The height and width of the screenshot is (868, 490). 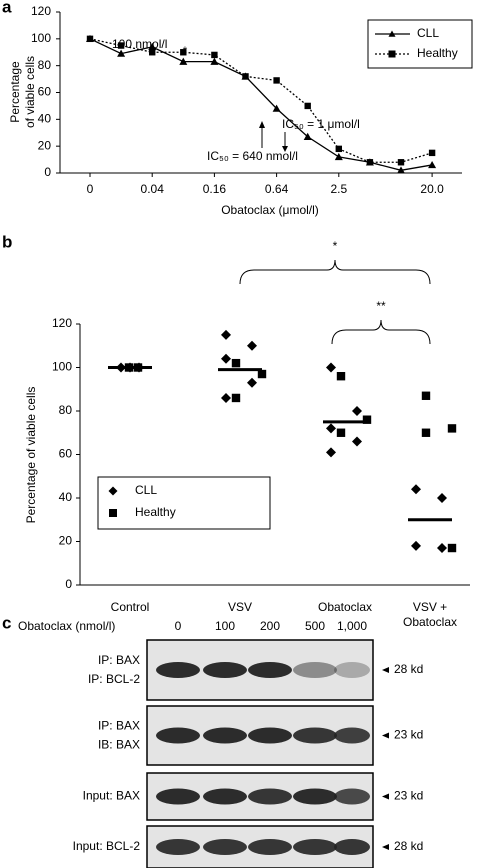 I want to click on x-tick-label: VSV, so click(x=239, y=607).